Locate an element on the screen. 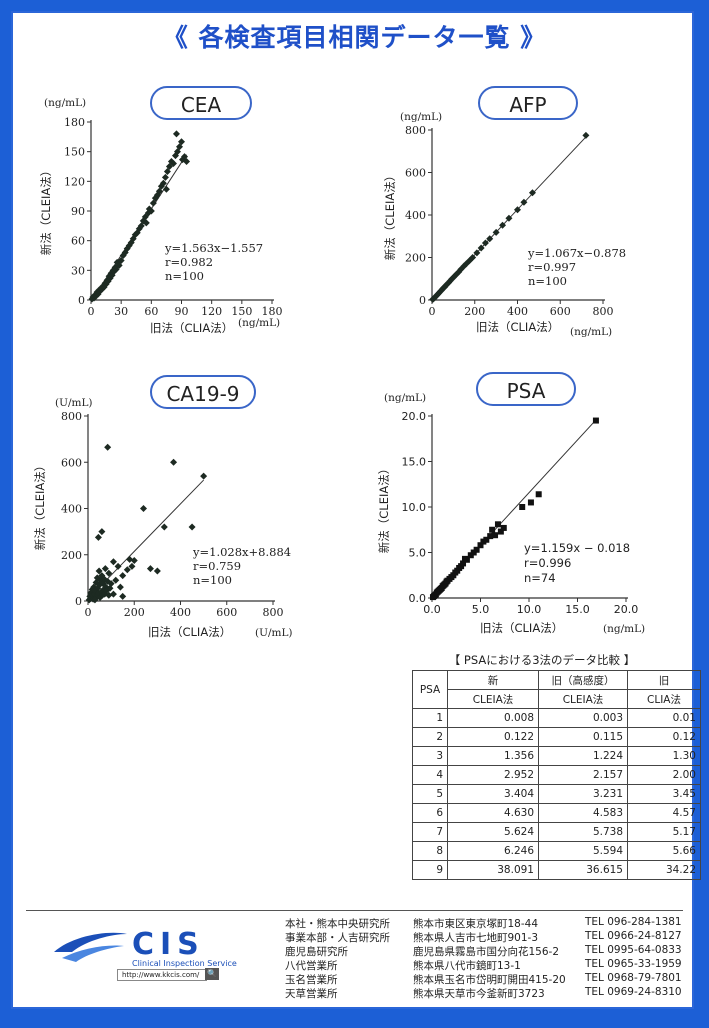 The height and width of the screenshot is (1028, 709). cis-logo-icon: CIS Clinical Inspection Service is located at coordinates (145, 947).